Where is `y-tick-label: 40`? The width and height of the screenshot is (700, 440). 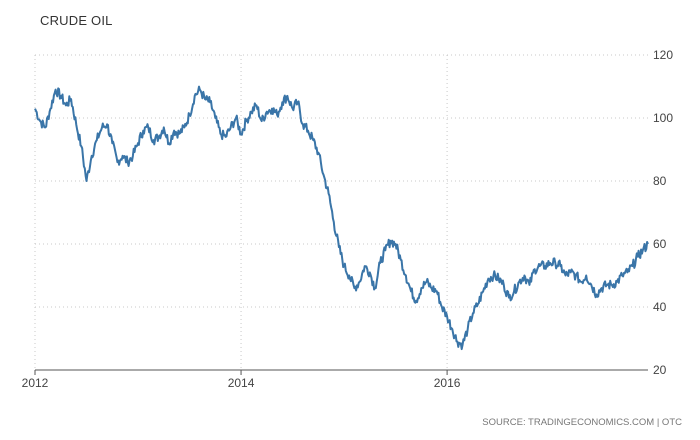
y-tick-label: 40 is located at coordinates (660, 307).